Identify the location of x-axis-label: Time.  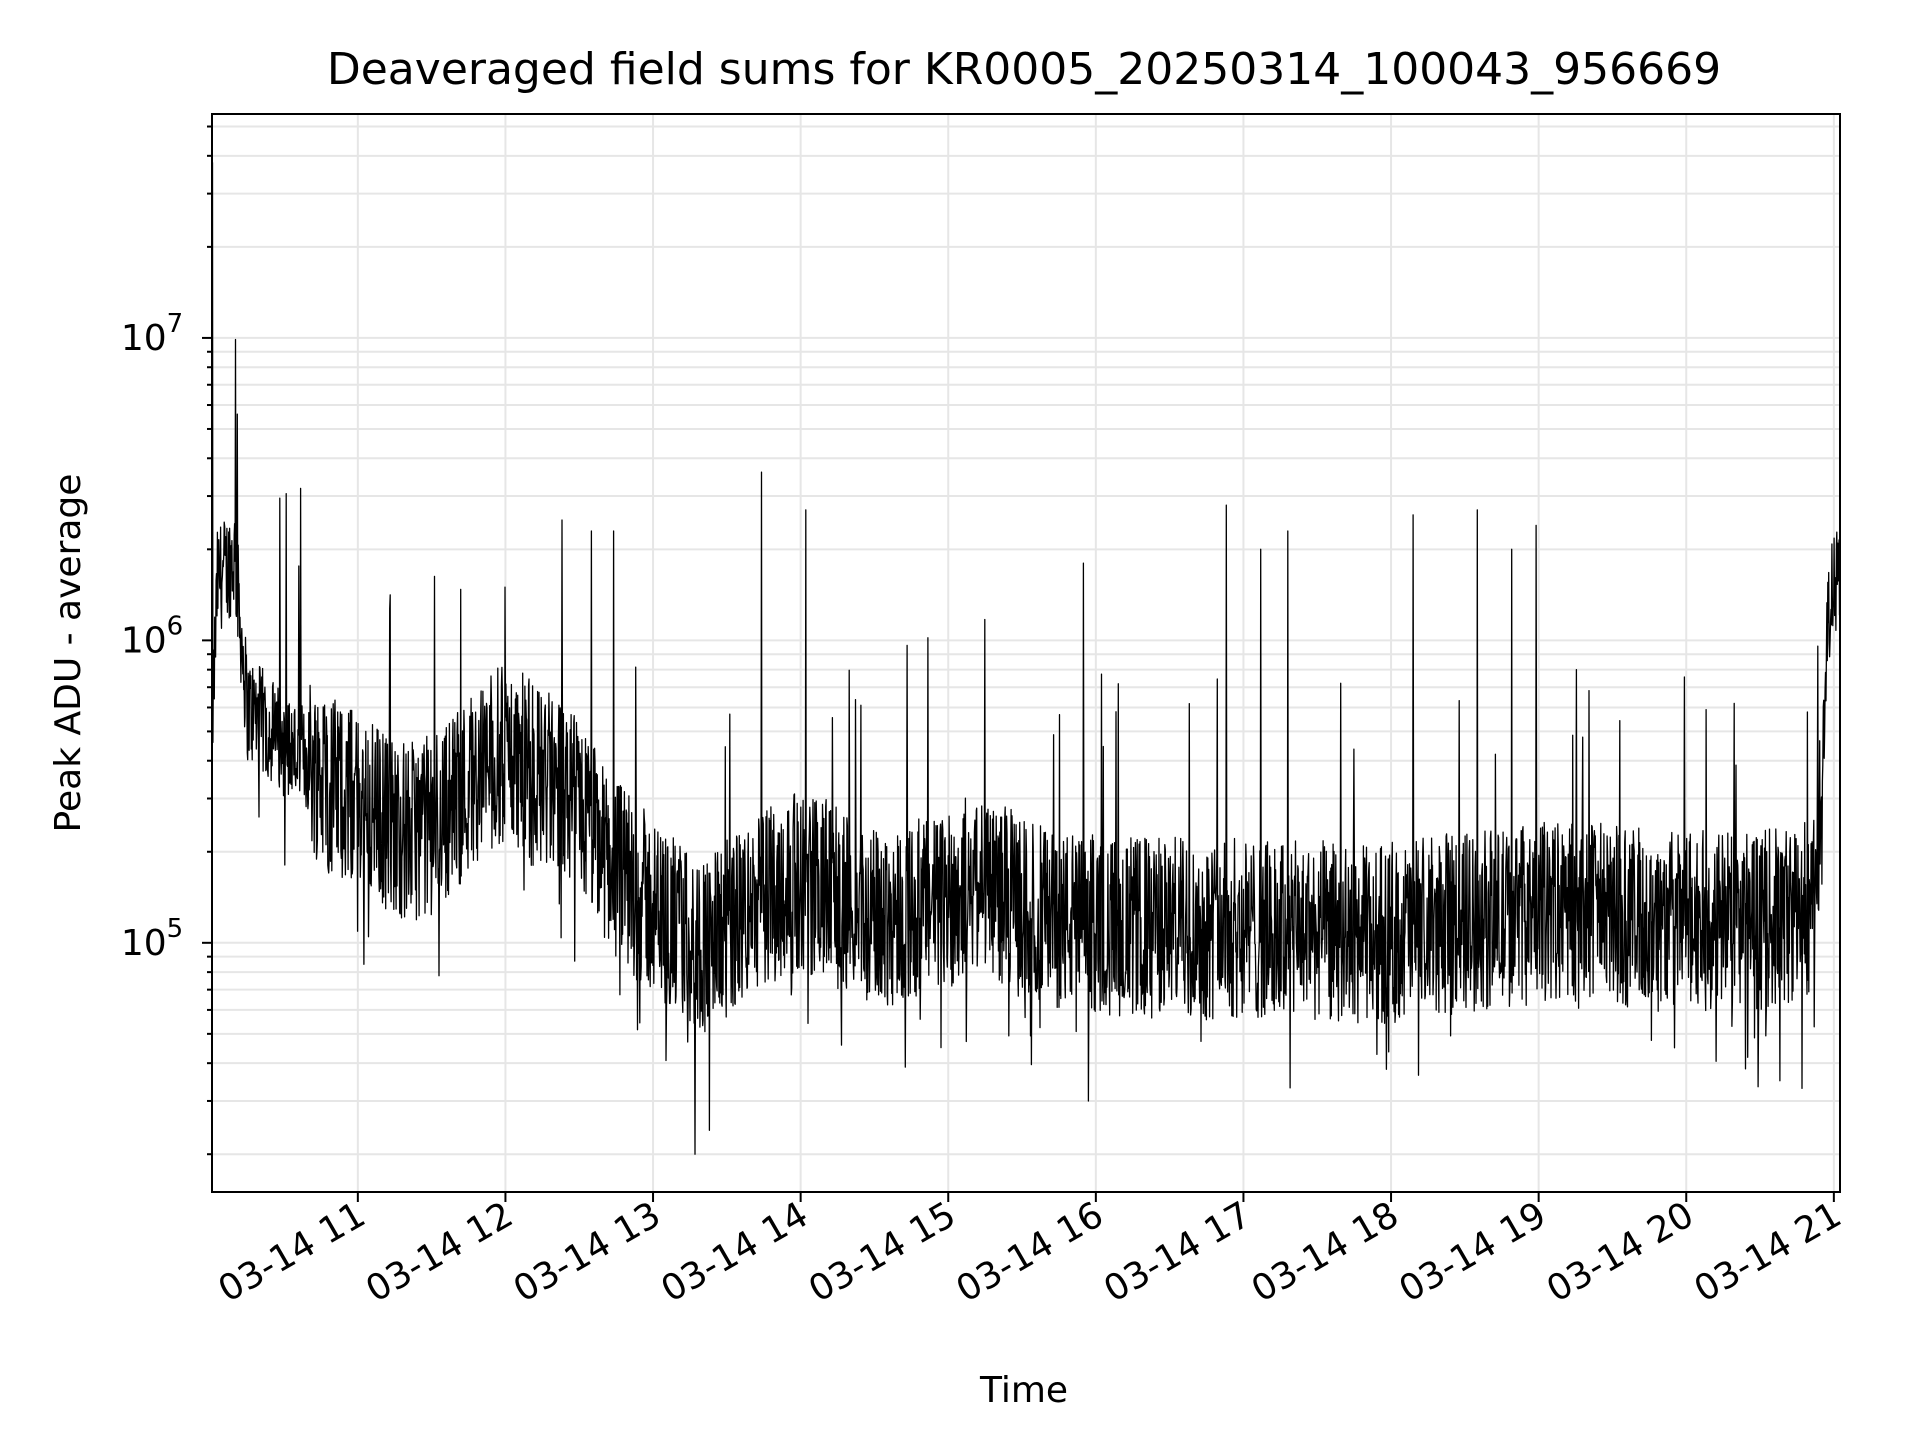
(1023, 1390).